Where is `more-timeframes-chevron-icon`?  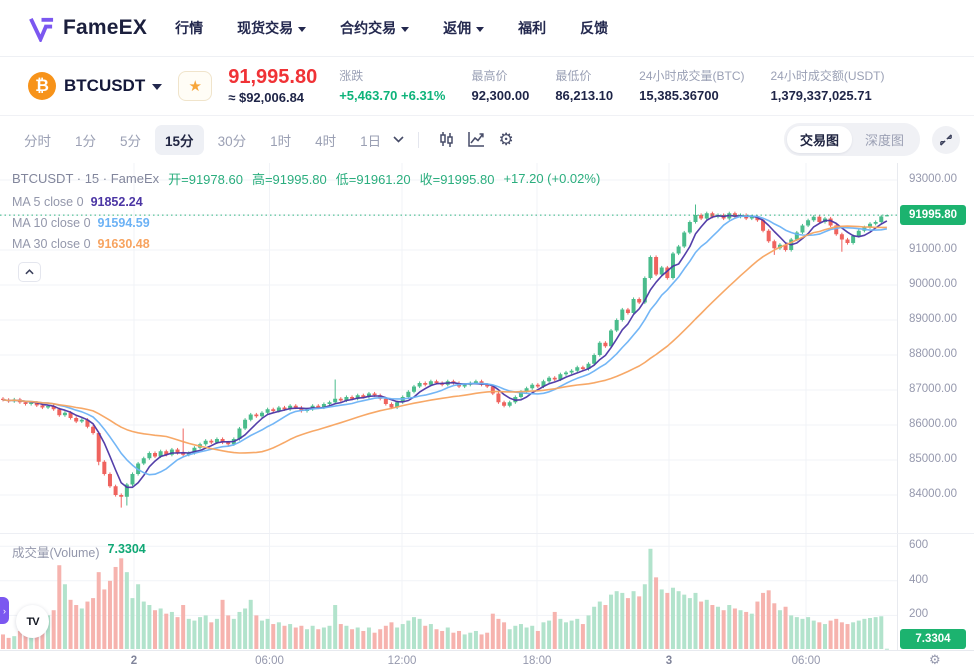
more-timeframes-chevron-icon is located at coordinates (398, 139).